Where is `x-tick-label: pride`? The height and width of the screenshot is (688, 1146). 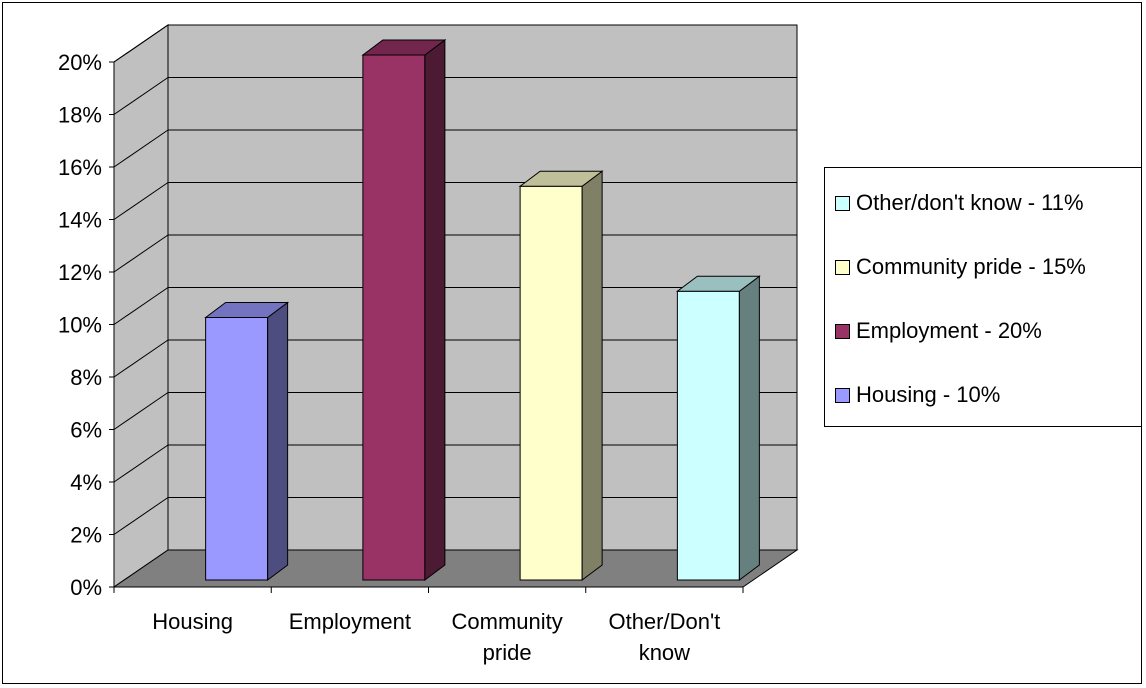
x-tick-label: pride is located at coordinates (507, 652).